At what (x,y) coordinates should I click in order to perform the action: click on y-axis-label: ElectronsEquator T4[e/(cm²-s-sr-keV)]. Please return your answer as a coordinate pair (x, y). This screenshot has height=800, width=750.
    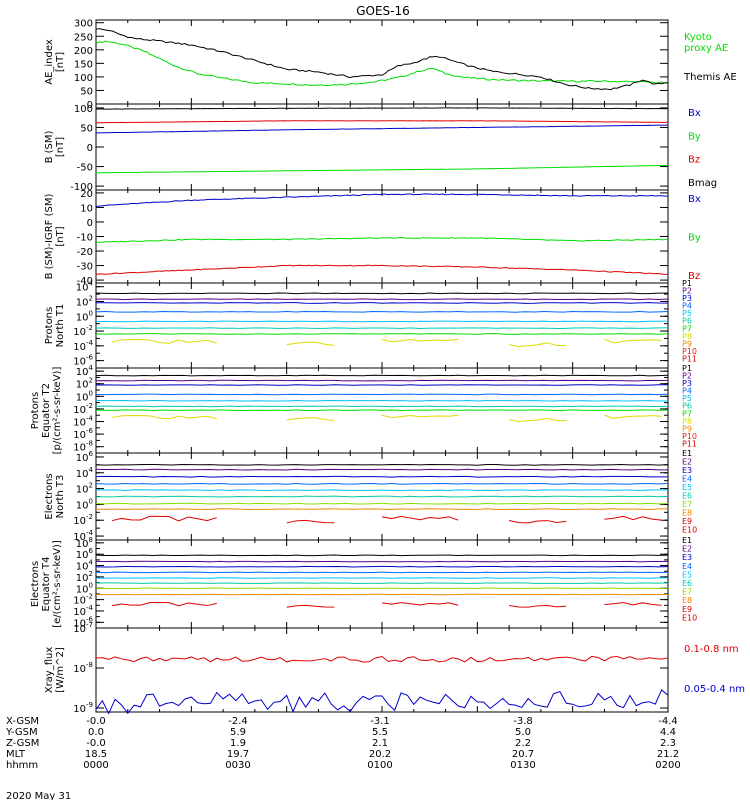
    Looking at the image, I should click on (46, 584).